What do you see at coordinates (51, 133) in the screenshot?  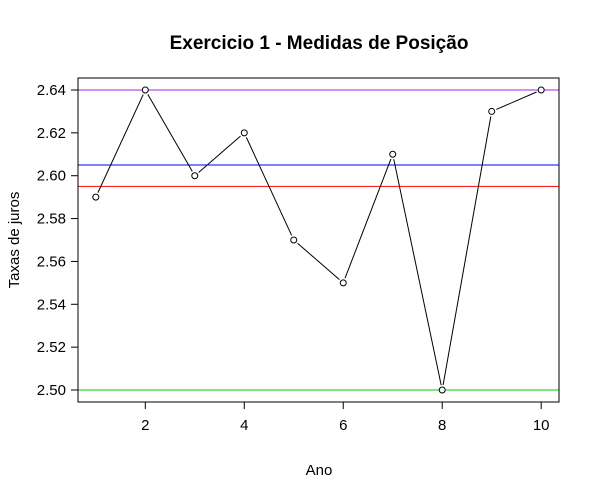 I see `y-tick-label: 2.62` at bounding box center [51, 133].